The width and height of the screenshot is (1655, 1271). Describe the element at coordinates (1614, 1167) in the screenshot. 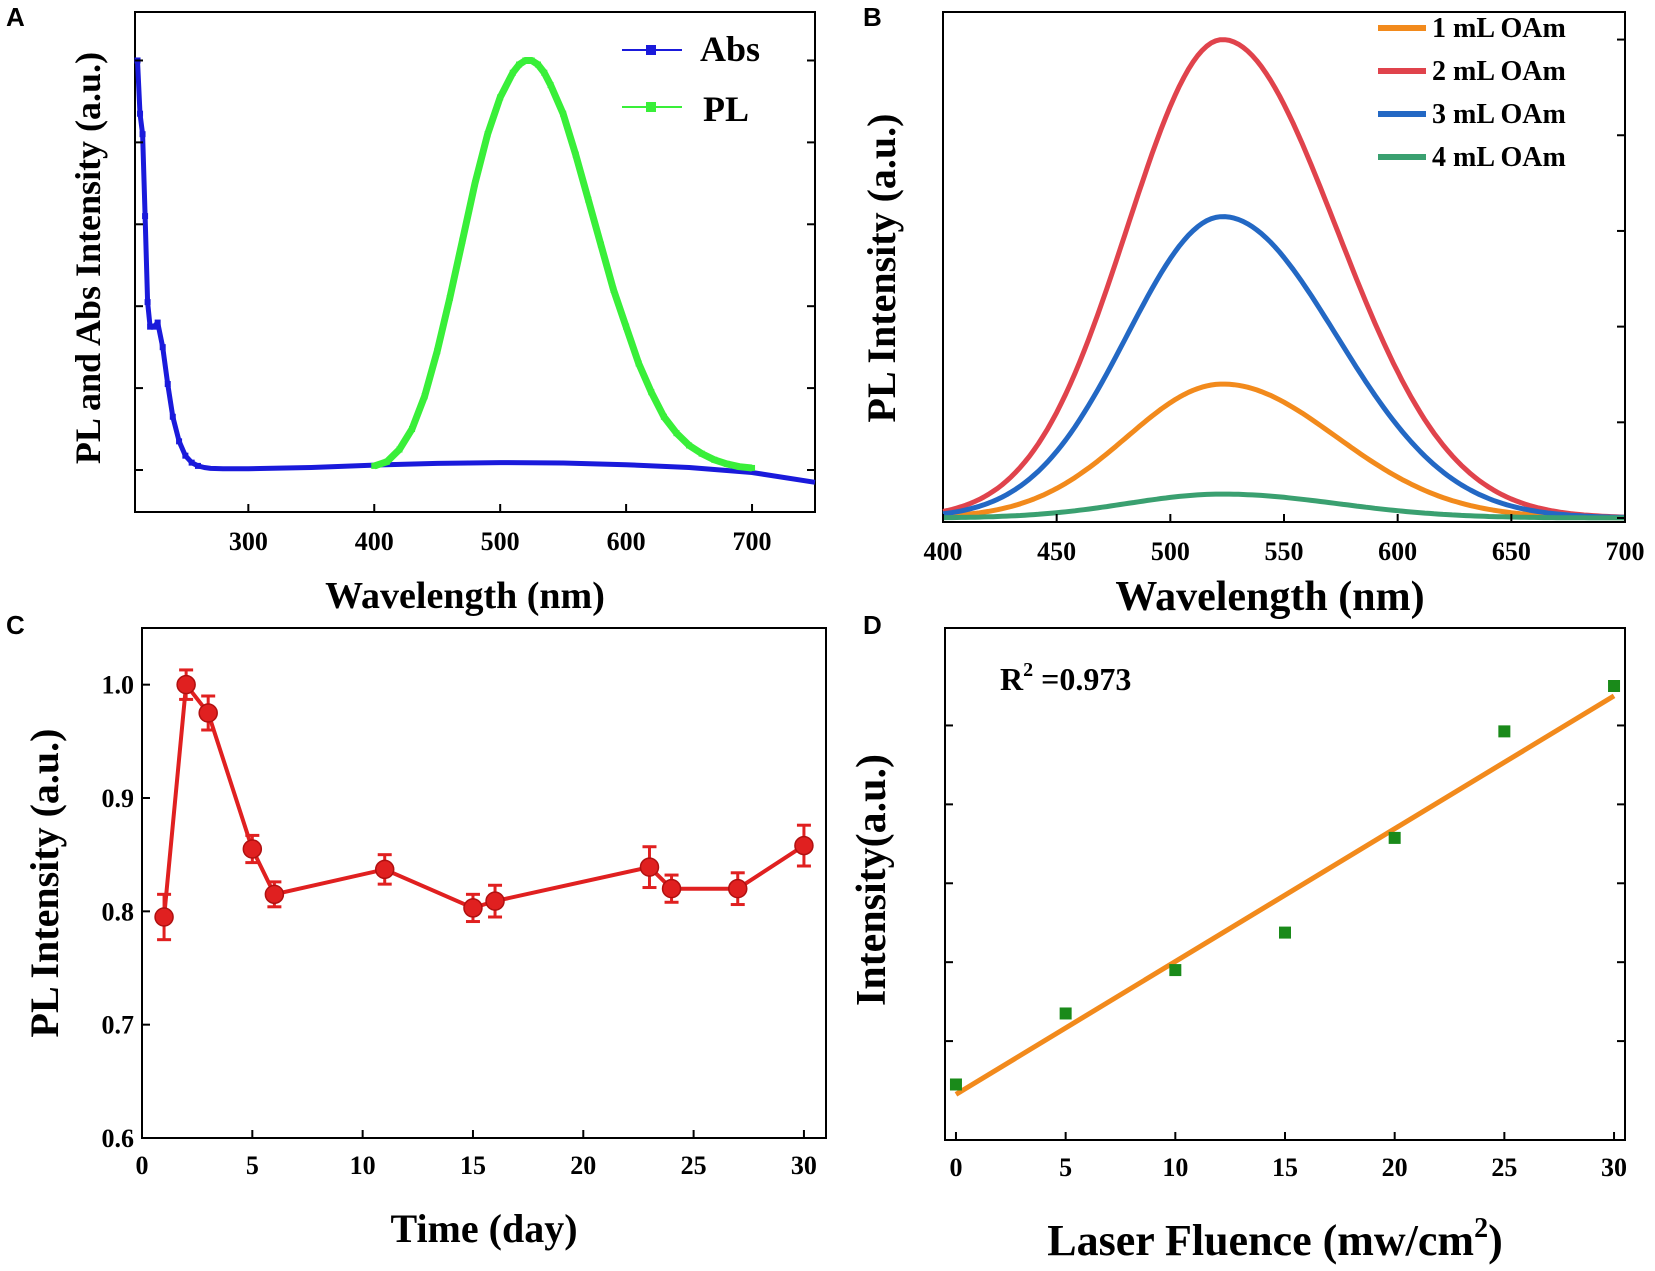

I see `panel-d-x-tick-label-30: 30` at that location.